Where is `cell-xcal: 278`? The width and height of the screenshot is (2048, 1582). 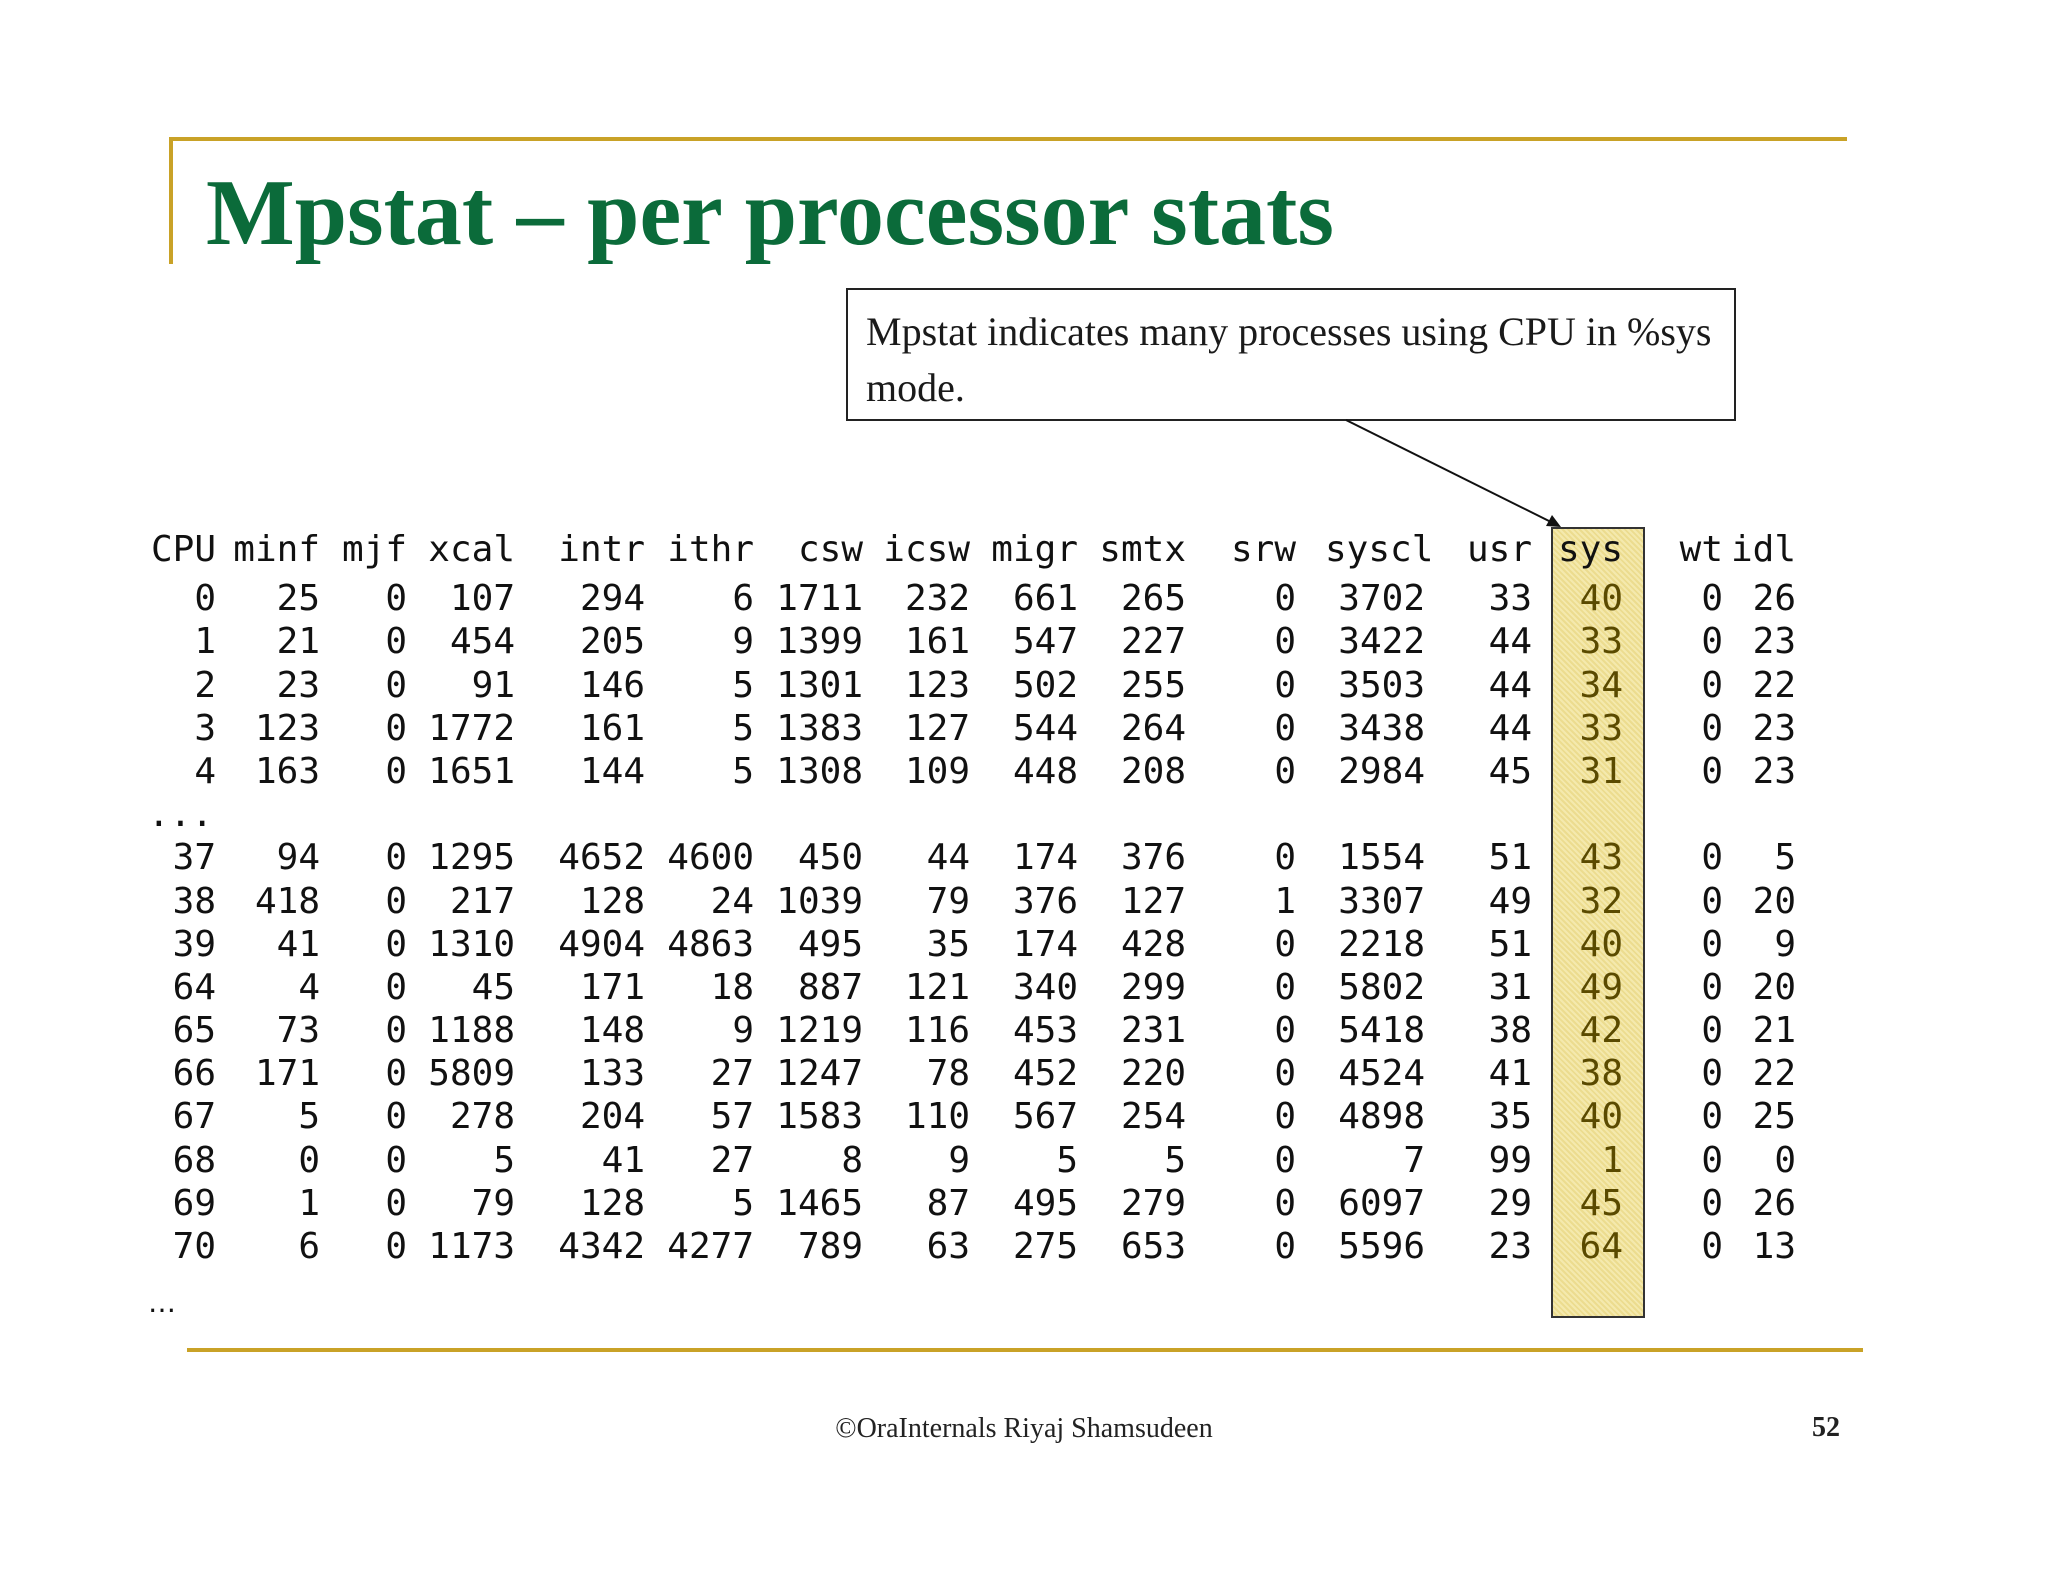 cell-xcal: 278 is located at coordinates (482, 1117).